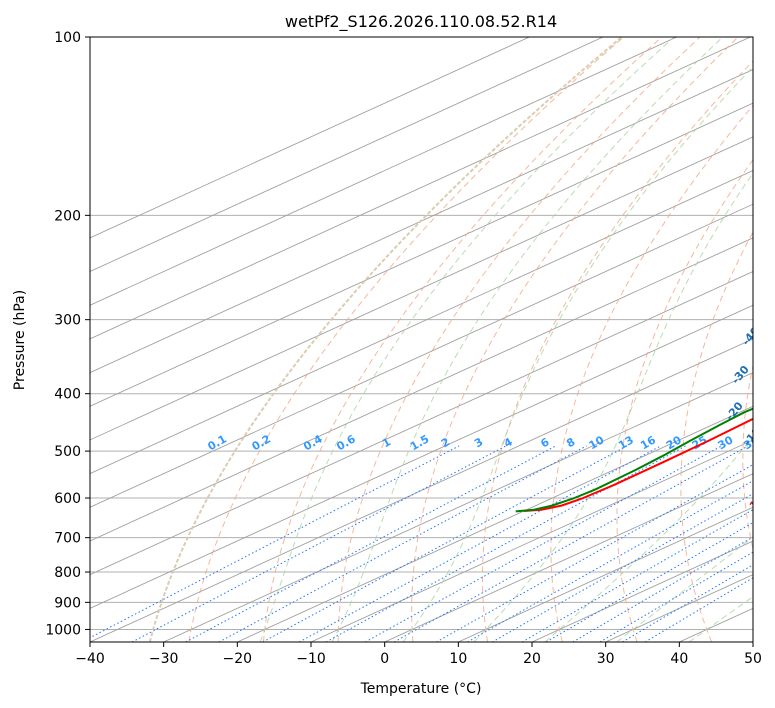 The height and width of the screenshot is (708, 775). Describe the element at coordinates (532, 659) in the screenshot. I see `x-tick-label: 20` at that location.